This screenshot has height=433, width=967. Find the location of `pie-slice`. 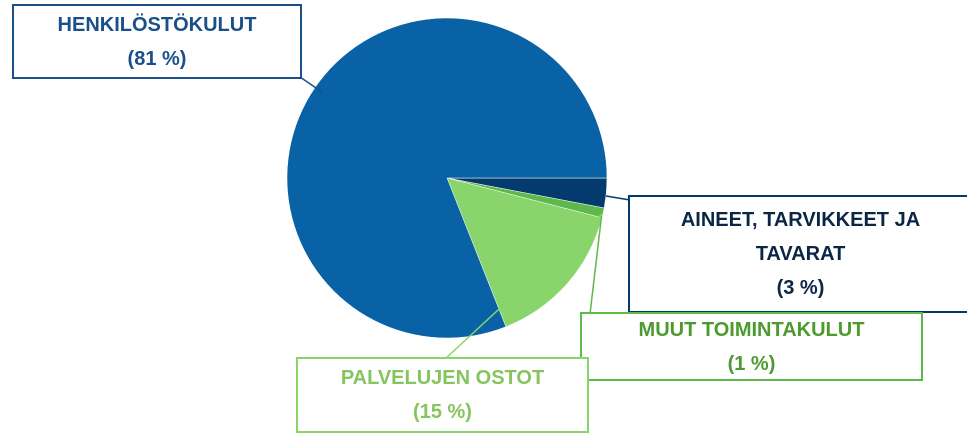

pie-slice is located at coordinates (524, 252).